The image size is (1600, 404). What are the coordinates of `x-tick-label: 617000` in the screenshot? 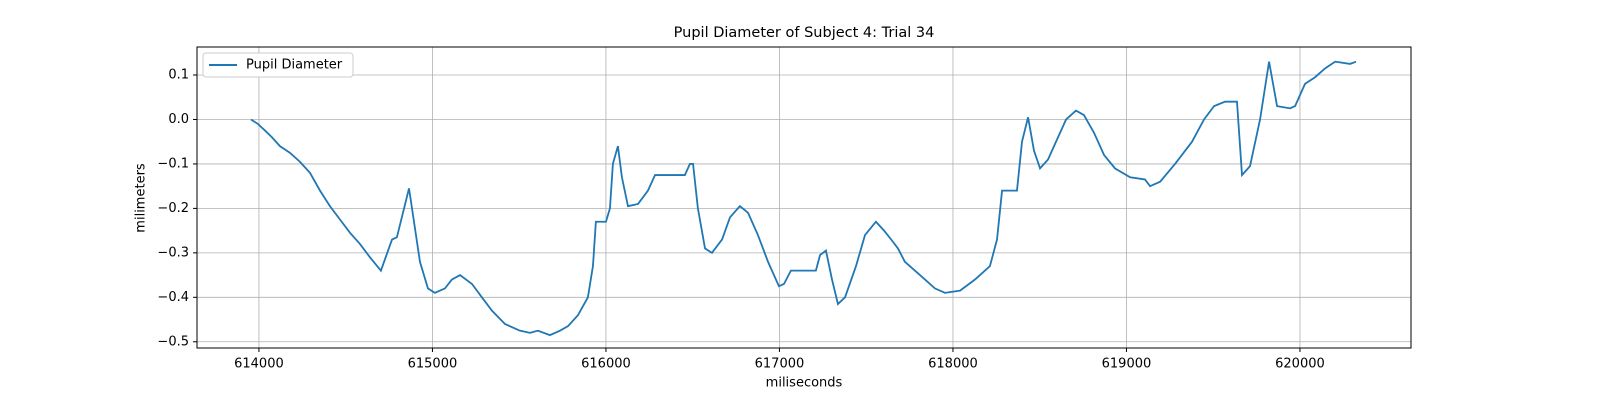 It's located at (780, 364).